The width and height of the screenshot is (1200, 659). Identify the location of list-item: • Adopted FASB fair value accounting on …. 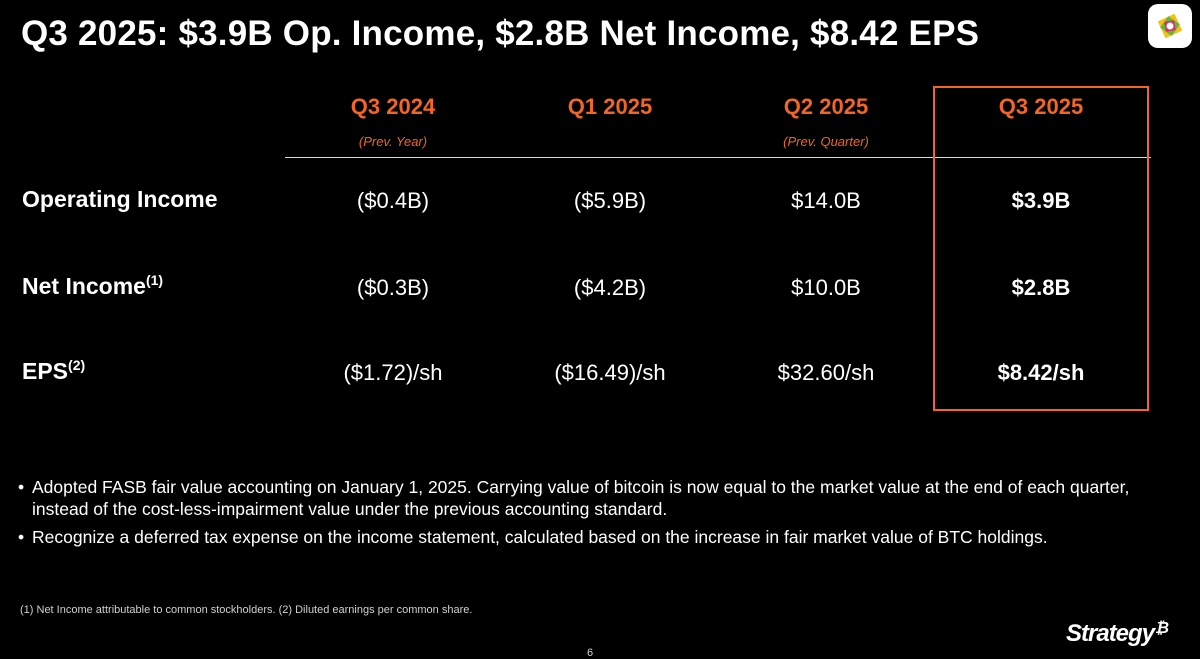
(598, 498).